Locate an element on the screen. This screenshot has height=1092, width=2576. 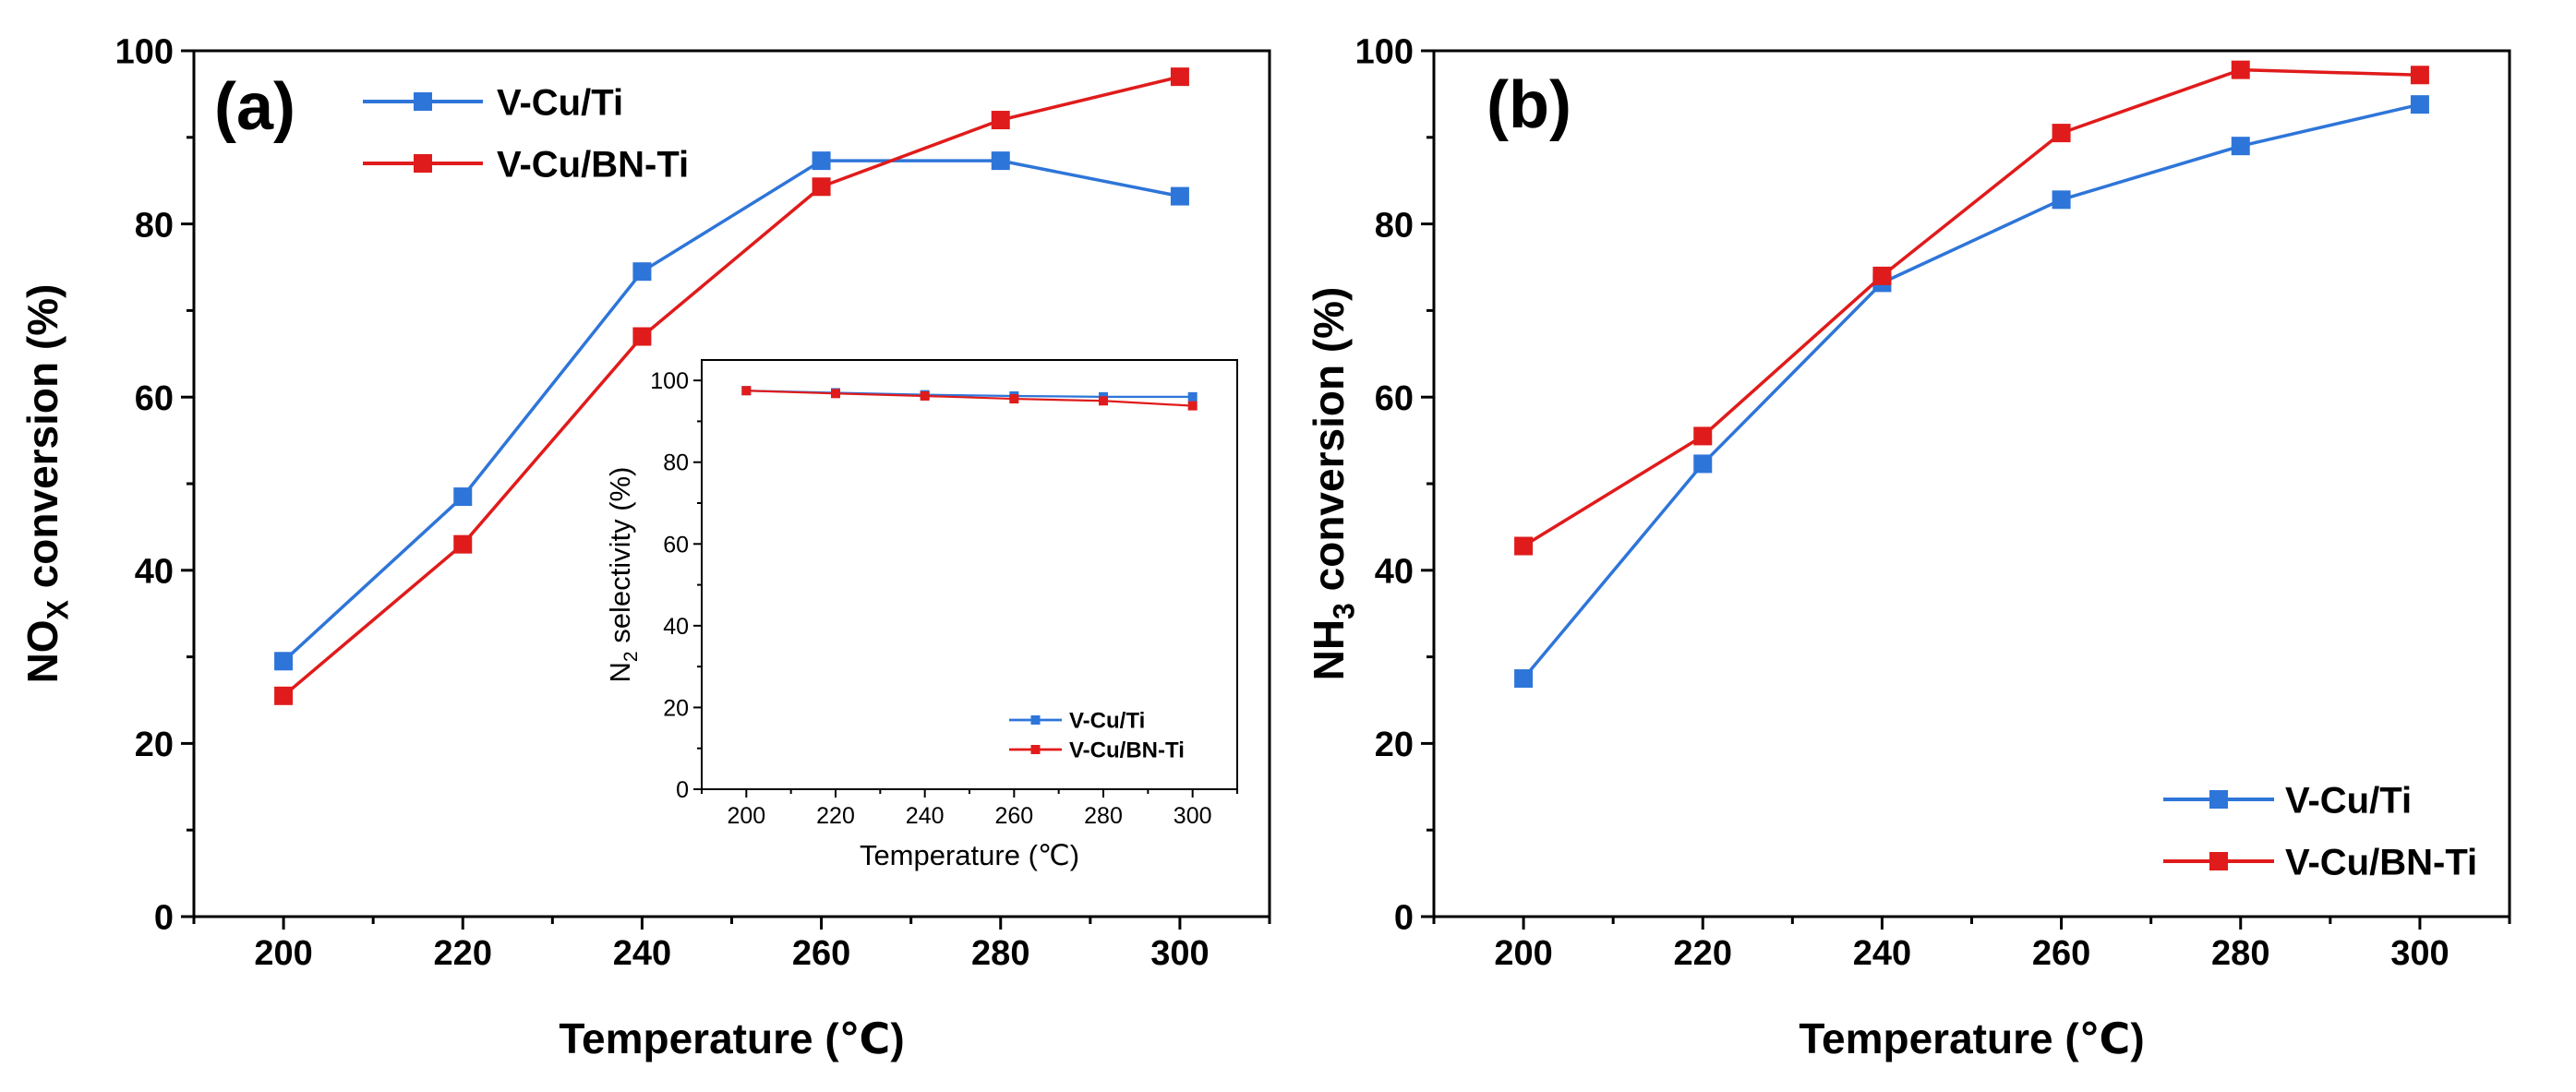
y-axis-title: NH3 conversion (%) is located at coordinates (1333, 484).